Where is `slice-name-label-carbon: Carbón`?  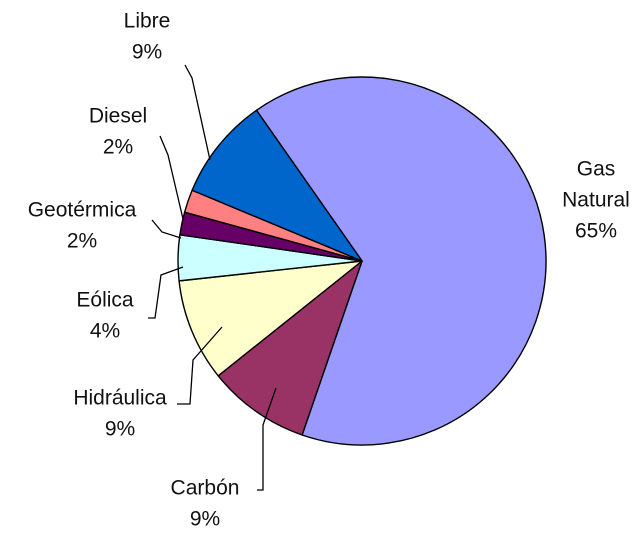 slice-name-label-carbon: Carbón is located at coordinates (205, 488).